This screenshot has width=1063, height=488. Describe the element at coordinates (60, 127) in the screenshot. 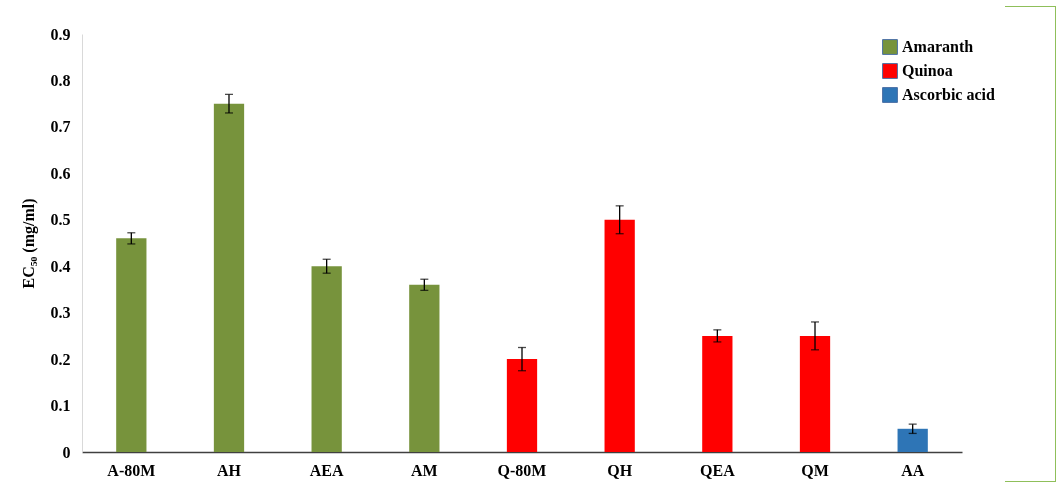

I see `y-tick-label: 0.7` at that location.